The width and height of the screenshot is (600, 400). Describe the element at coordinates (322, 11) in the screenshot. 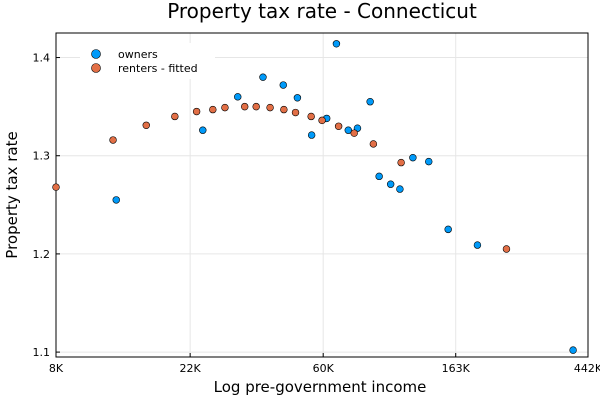

I see `chart-title: Property tax rate - Connecticut` at that location.